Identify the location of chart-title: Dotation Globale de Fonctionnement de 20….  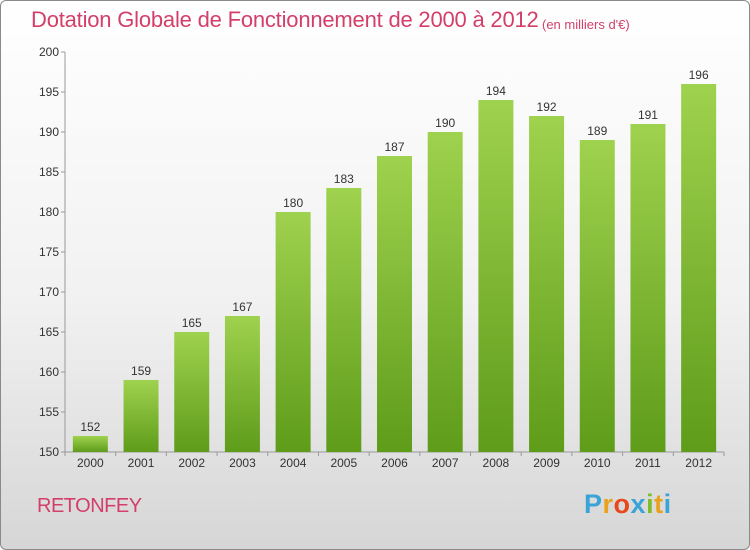
(285, 19).